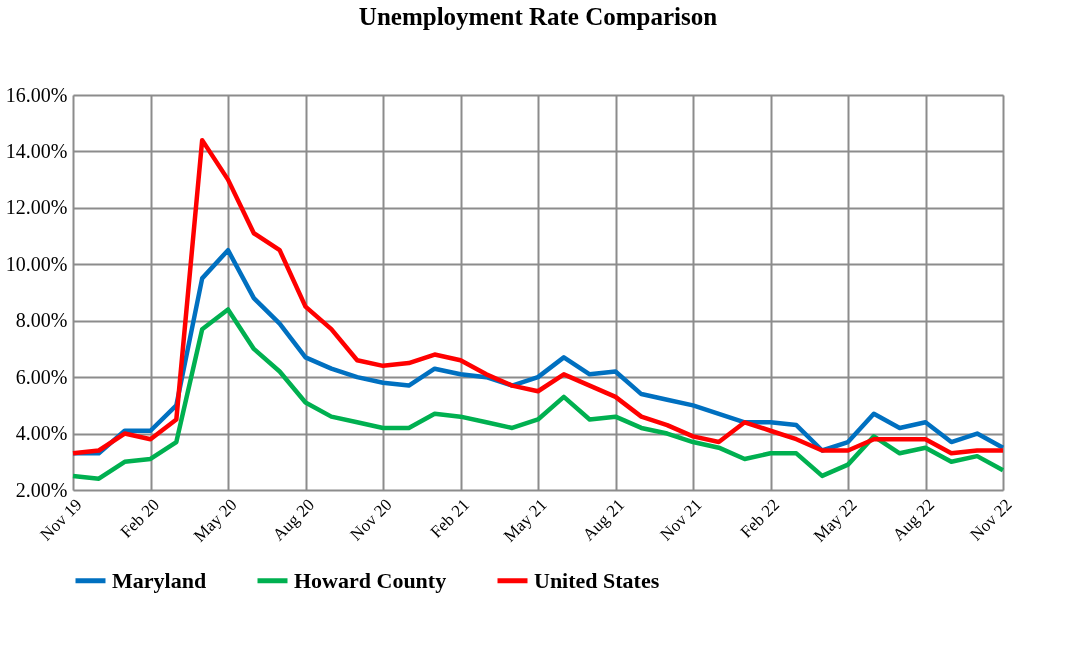 This screenshot has height=665, width=1086. I want to click on legend-label: United States, so click(597, 580).